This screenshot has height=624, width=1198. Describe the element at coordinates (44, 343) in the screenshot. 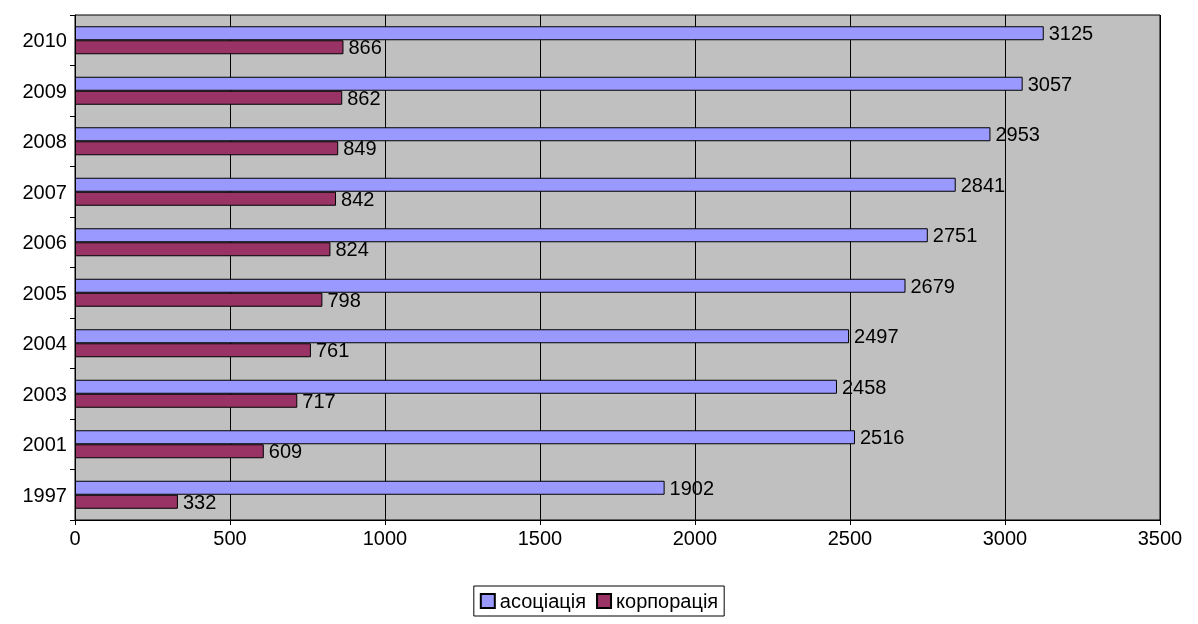

I see `y-tick-label: 2004` at that location.